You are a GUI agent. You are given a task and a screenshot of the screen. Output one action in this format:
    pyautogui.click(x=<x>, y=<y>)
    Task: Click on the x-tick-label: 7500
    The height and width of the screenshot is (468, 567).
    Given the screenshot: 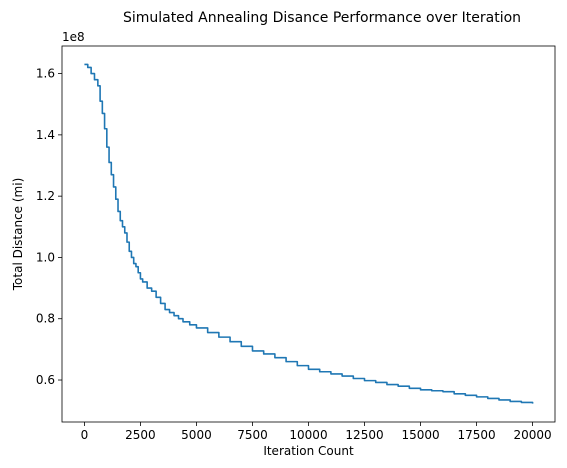 What is the action you would take?
    pyautogui.click(x=252, y=435)
    